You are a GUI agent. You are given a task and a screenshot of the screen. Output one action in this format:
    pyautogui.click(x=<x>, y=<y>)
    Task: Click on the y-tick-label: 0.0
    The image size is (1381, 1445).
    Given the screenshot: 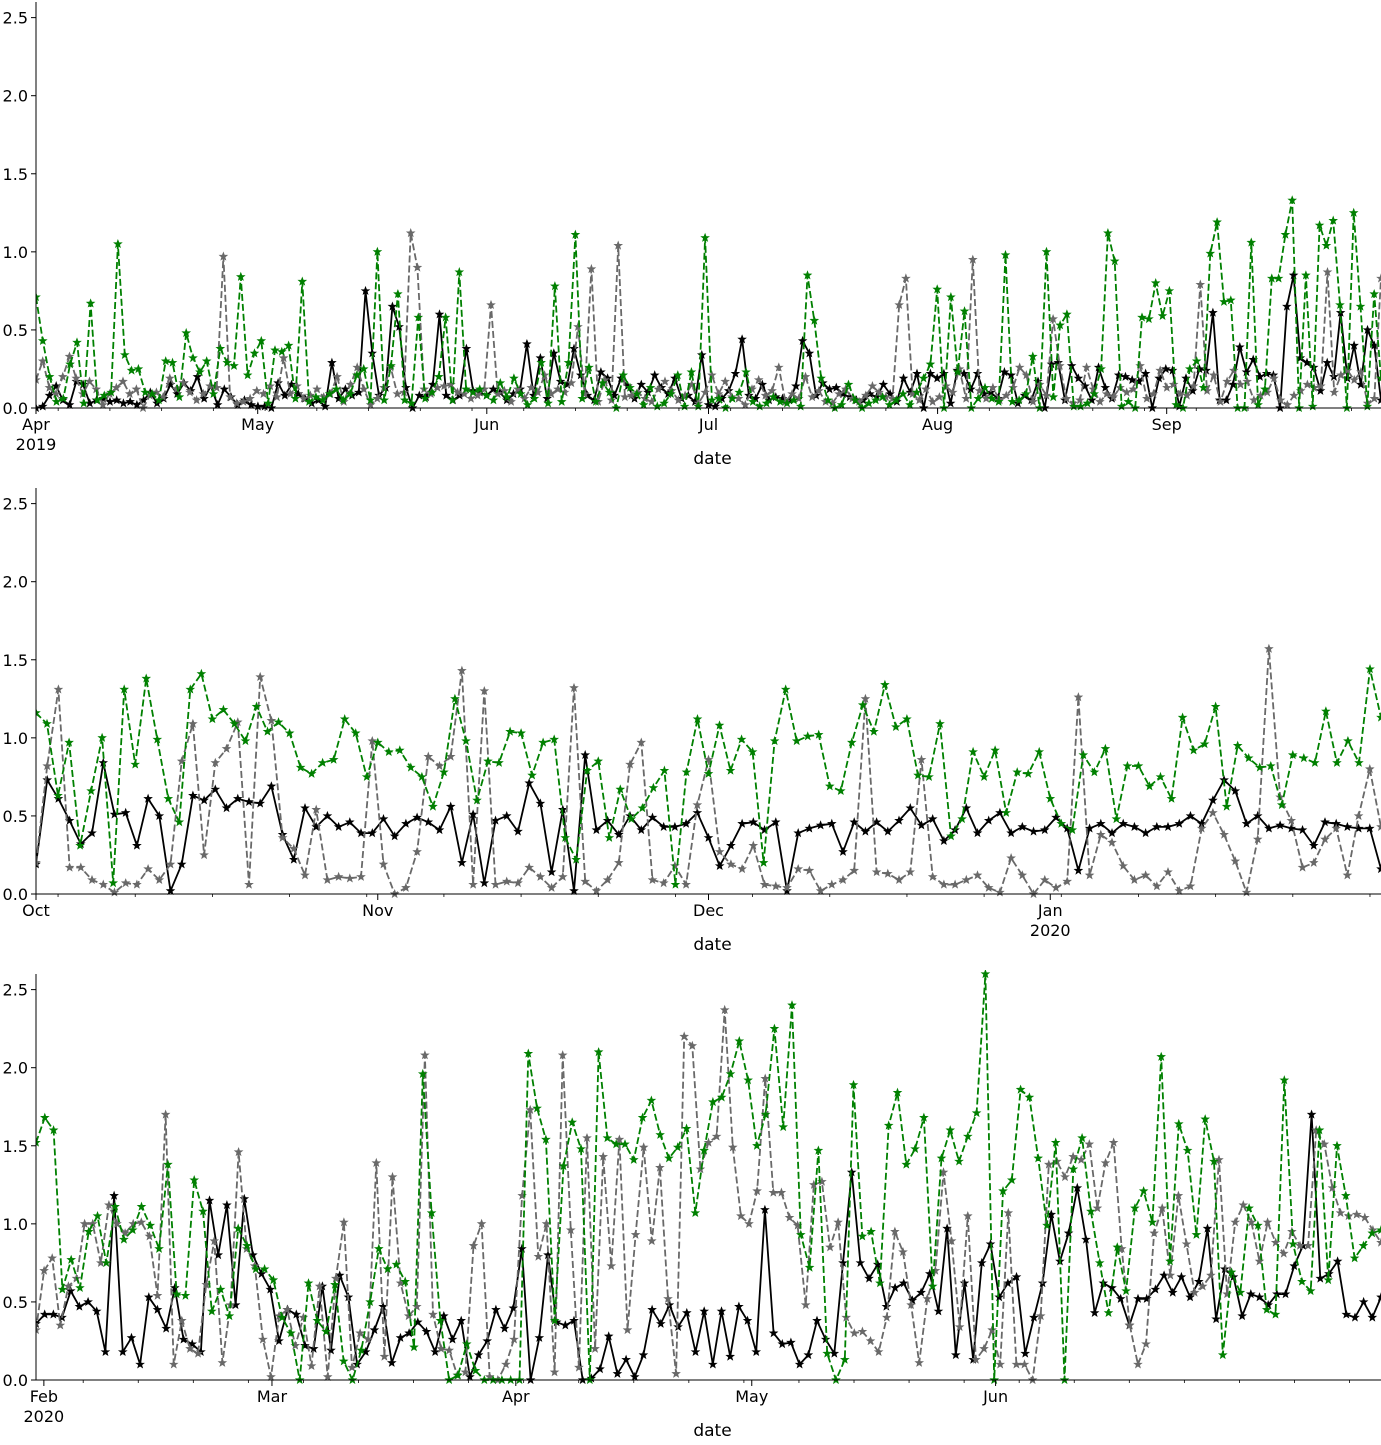 What is the action you would take?
    pyautogui.click(x=15, y=1380)
    